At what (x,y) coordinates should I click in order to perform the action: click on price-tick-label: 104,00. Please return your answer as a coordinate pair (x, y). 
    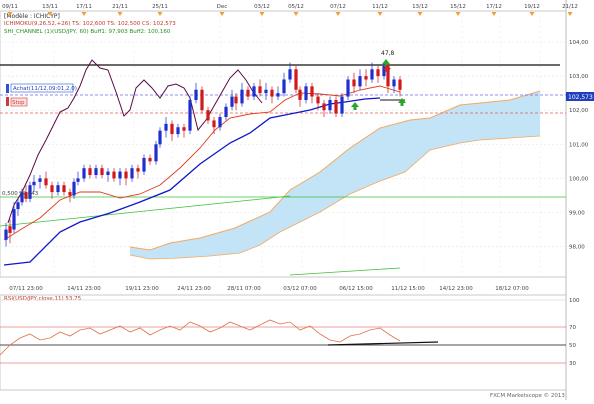
    Looking at the image, I should click on (579, 43).